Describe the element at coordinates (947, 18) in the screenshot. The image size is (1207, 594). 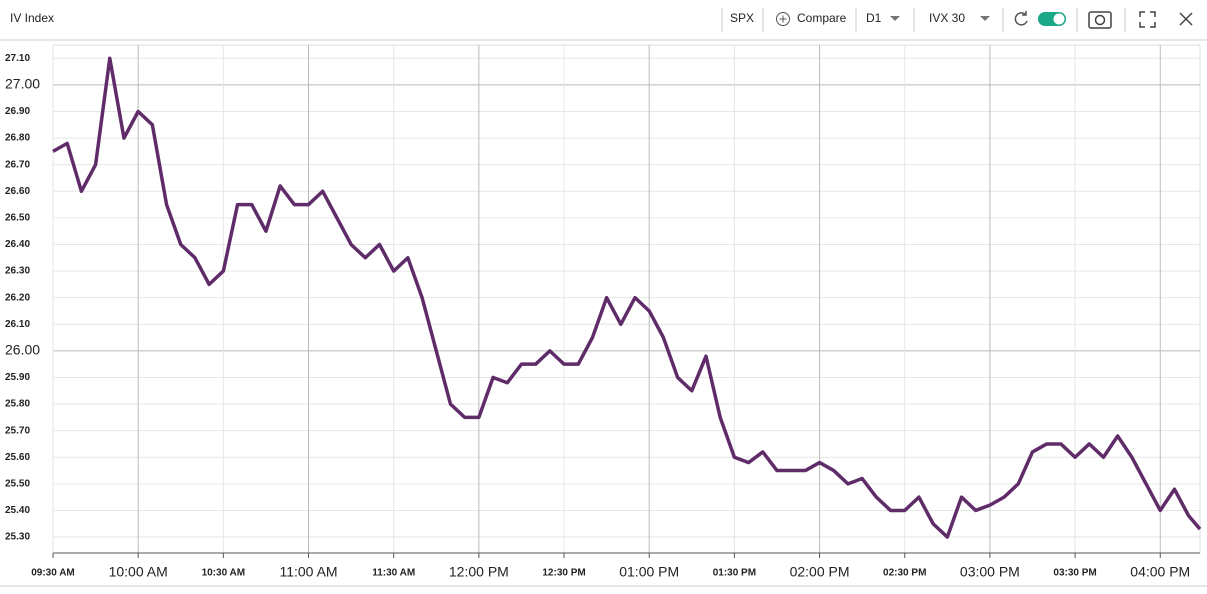
I see `measure-select: IVX 30` at that location.